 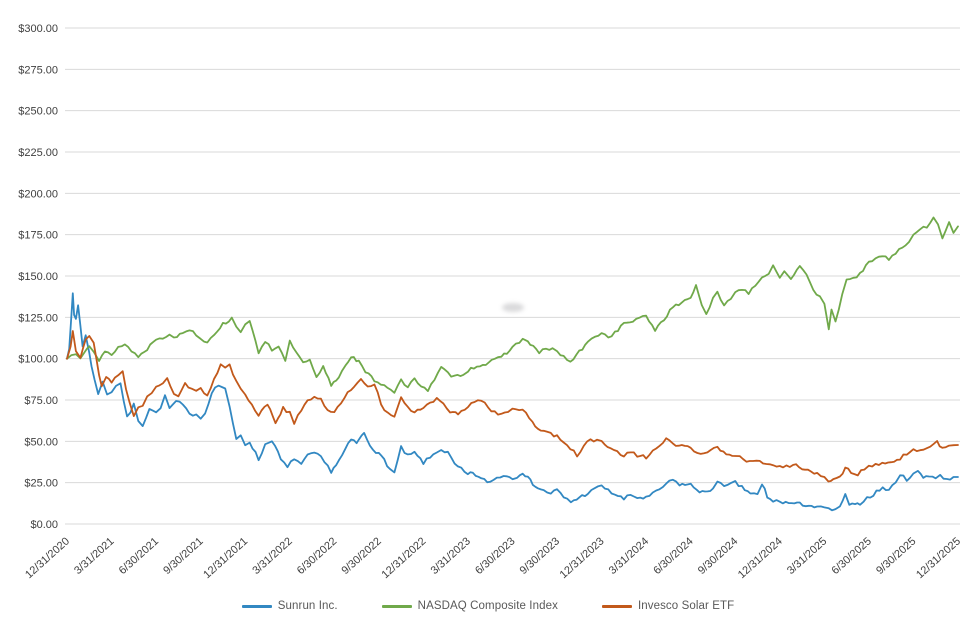 I want to click on x-axis-tick-label: 3/31/2024, so click(x=629, y=556).